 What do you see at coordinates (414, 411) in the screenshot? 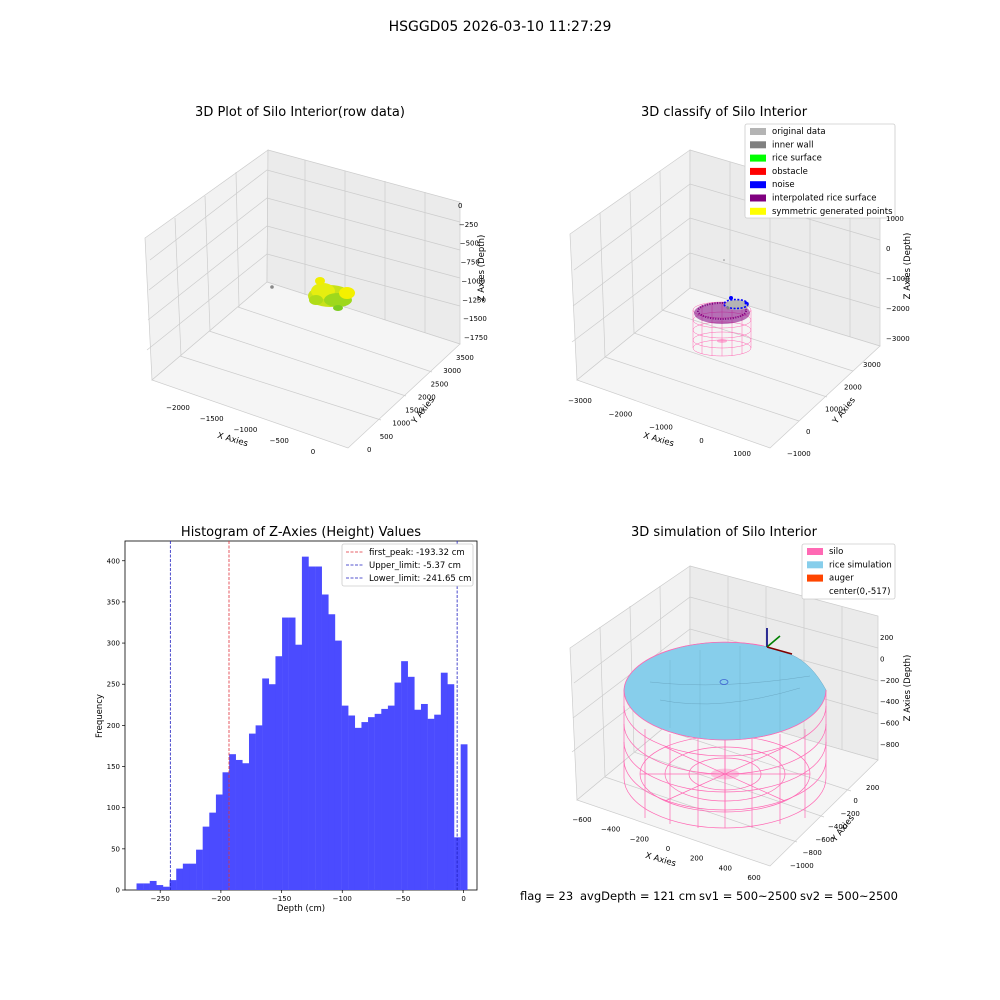
I see `raw-y-tick-label: 1500` at bounding box center [414, 411].